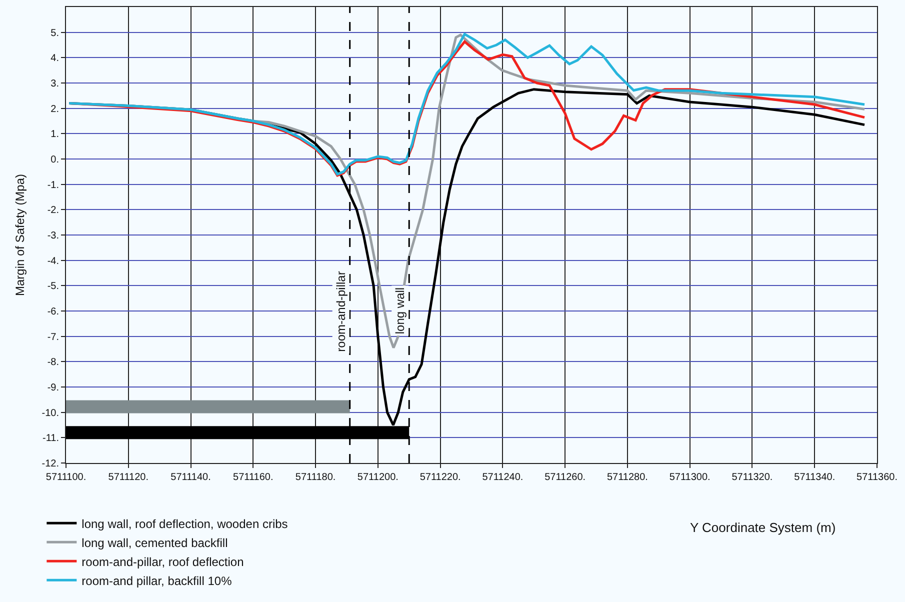 The image size is (905, 602). What do you see at coordinates (565, 477) in the screenshot?
I see `x-tick-label: 5711260.` at bounding box center [565, 477].